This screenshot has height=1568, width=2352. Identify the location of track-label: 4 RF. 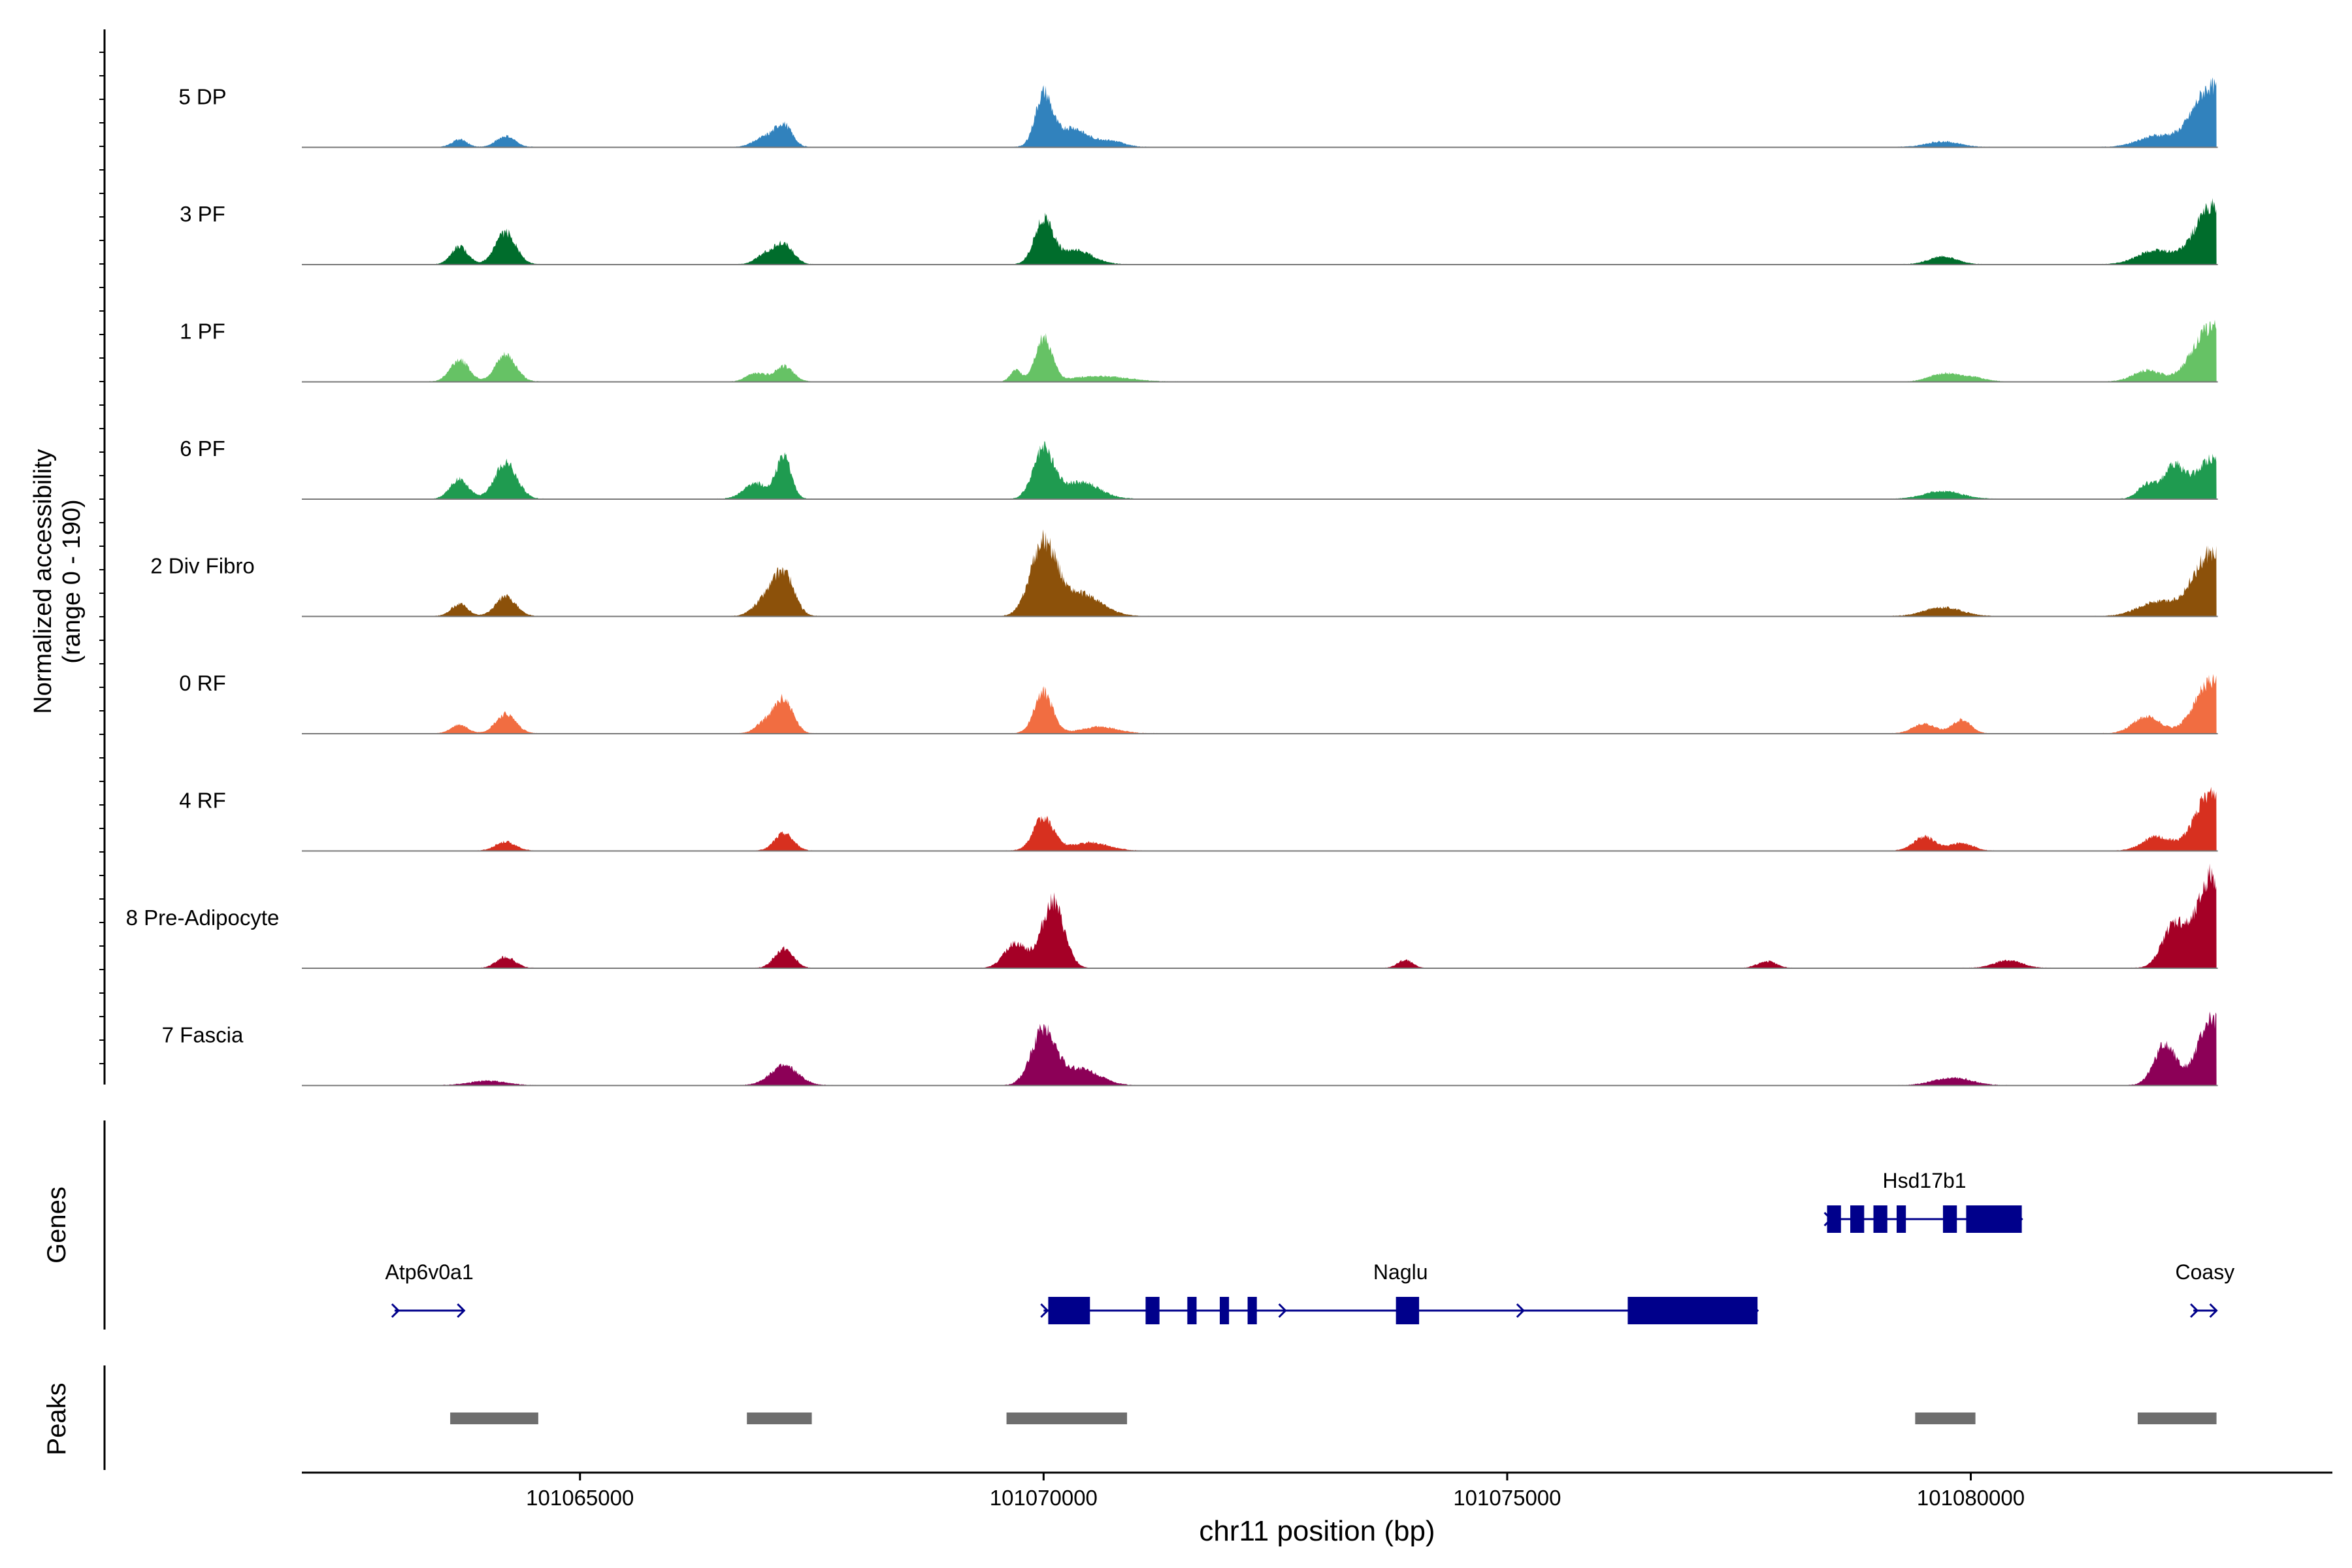
(202, 801).